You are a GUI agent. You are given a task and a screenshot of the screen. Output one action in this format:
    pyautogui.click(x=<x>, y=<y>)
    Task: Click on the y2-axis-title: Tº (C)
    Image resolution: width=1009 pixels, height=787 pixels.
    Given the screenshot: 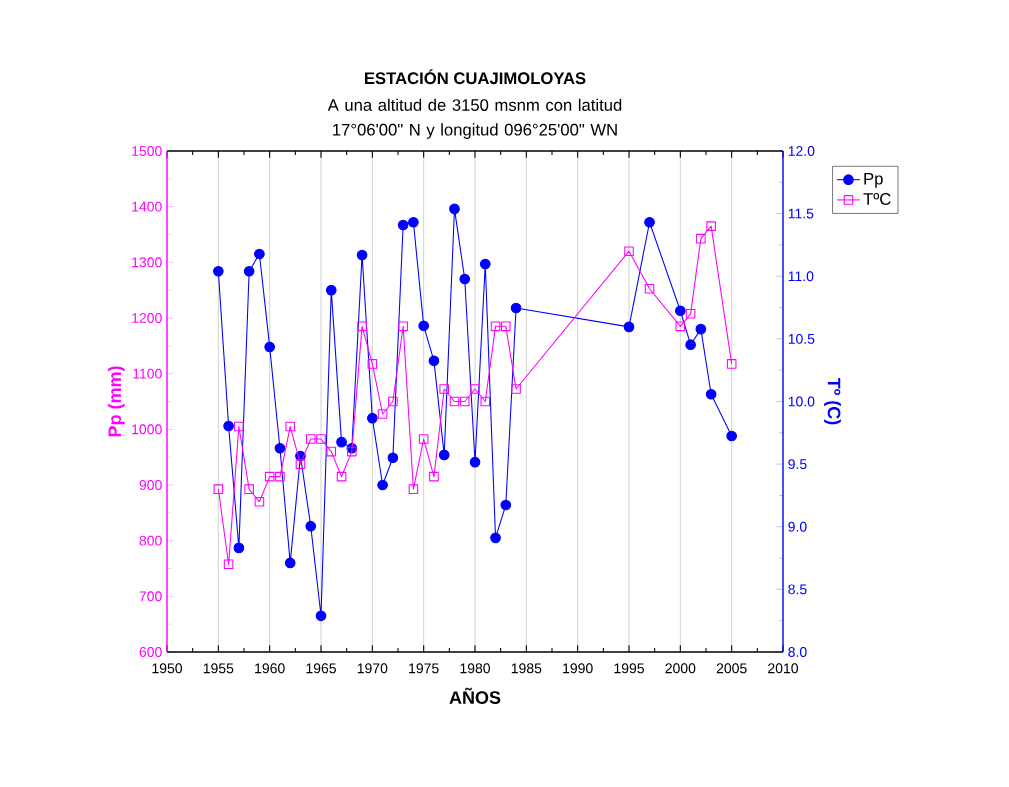 What is the action you would take?
    pyautogui.click(x=832, y=401)
    